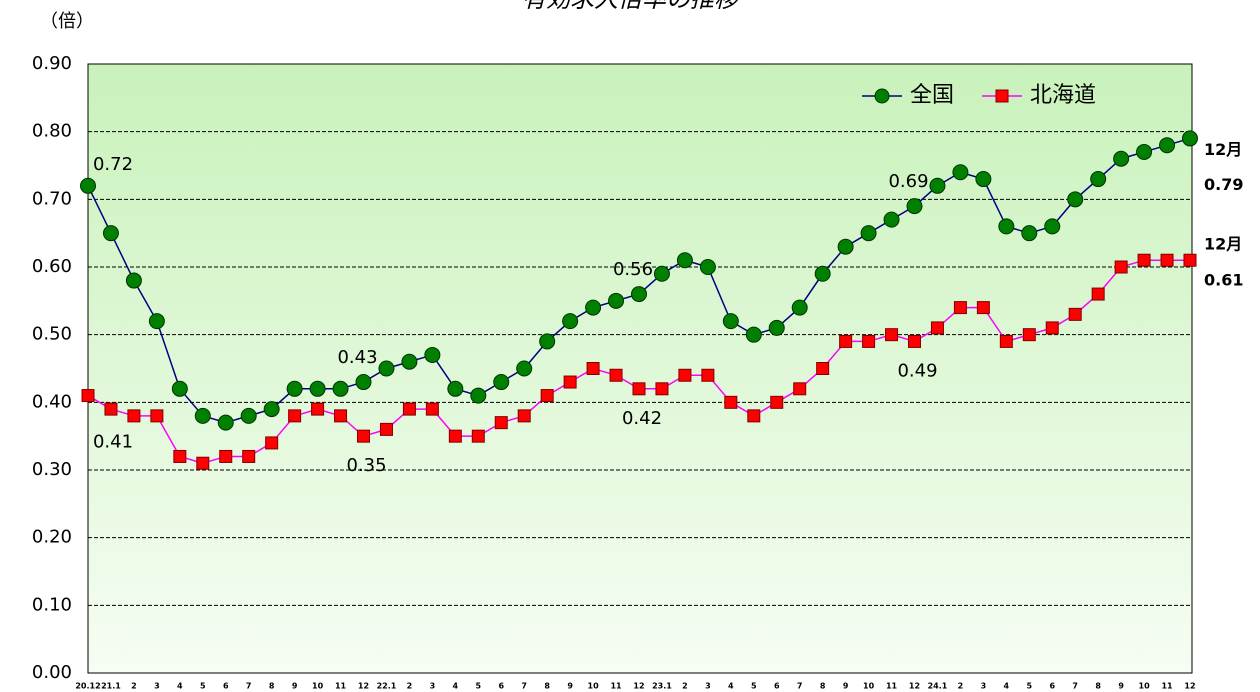 The height and width of the screenshot is (692, 1260). Describe the element at coordinates (882, 96) in the screenshot. I see `legend-marker` at that location.